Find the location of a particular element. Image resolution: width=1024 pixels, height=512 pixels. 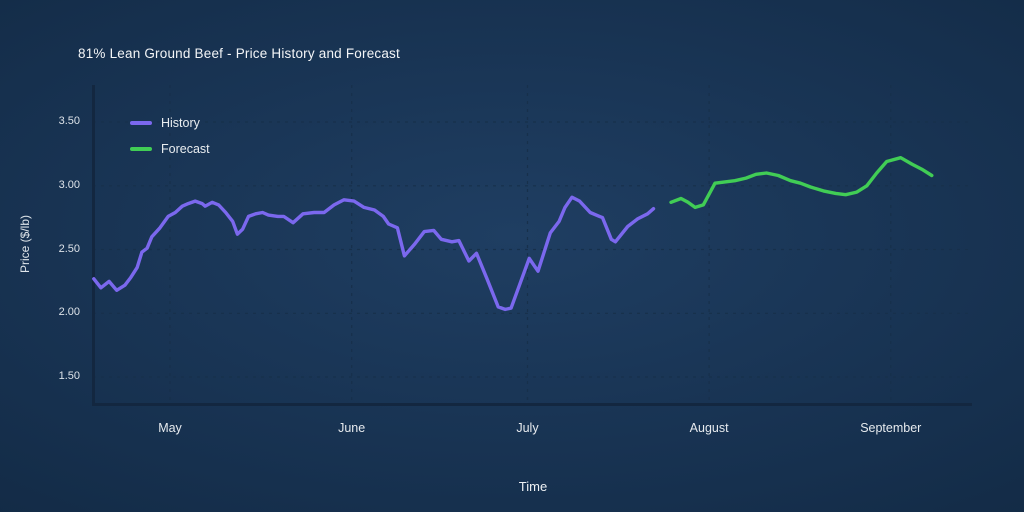

x-tick-label: August is located at coordinates (709, 428).